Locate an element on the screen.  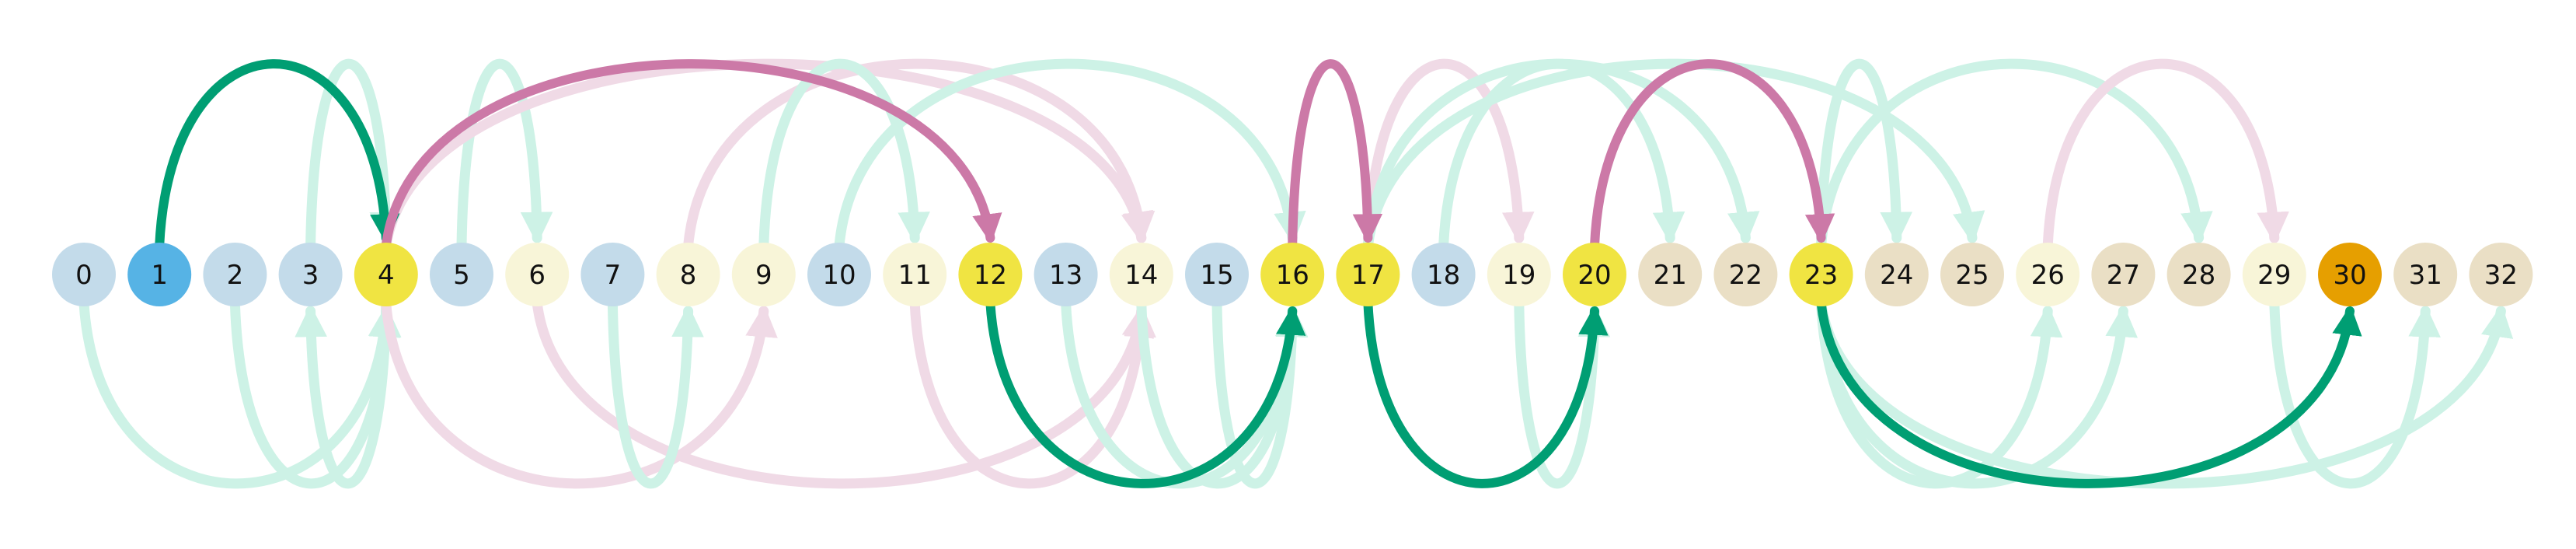
node-32: 32 is located at coordinates (2501, 274).